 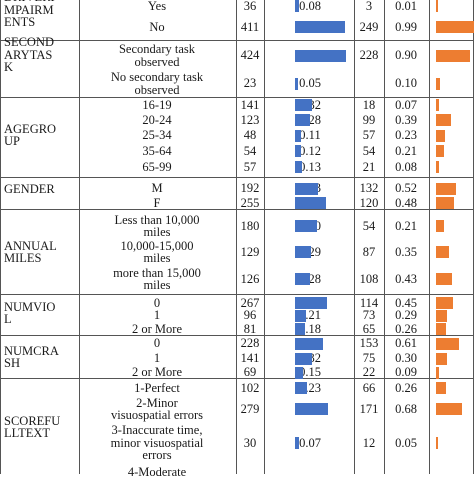 What do you see at coordinates (310, 166) in the screenshot?
I see `proportion-left: 0.13` at bounding box center [310, 166].